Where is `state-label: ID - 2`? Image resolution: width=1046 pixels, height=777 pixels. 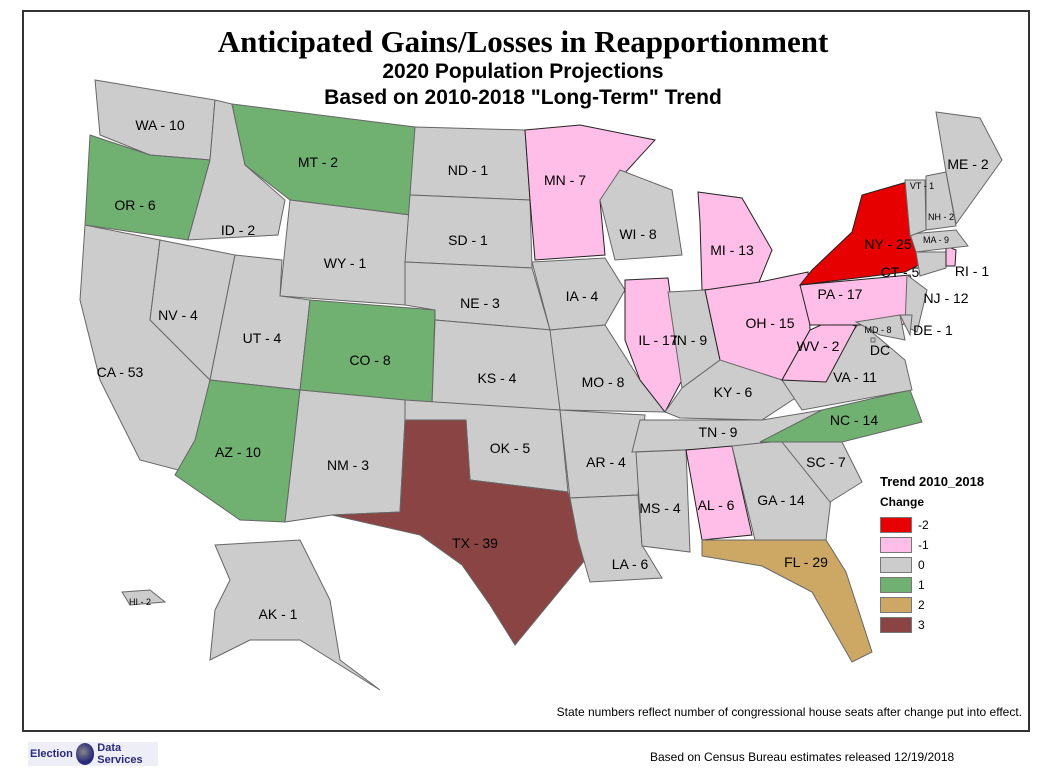
state-label: ID - 2 is located at coordinates (238, 230).